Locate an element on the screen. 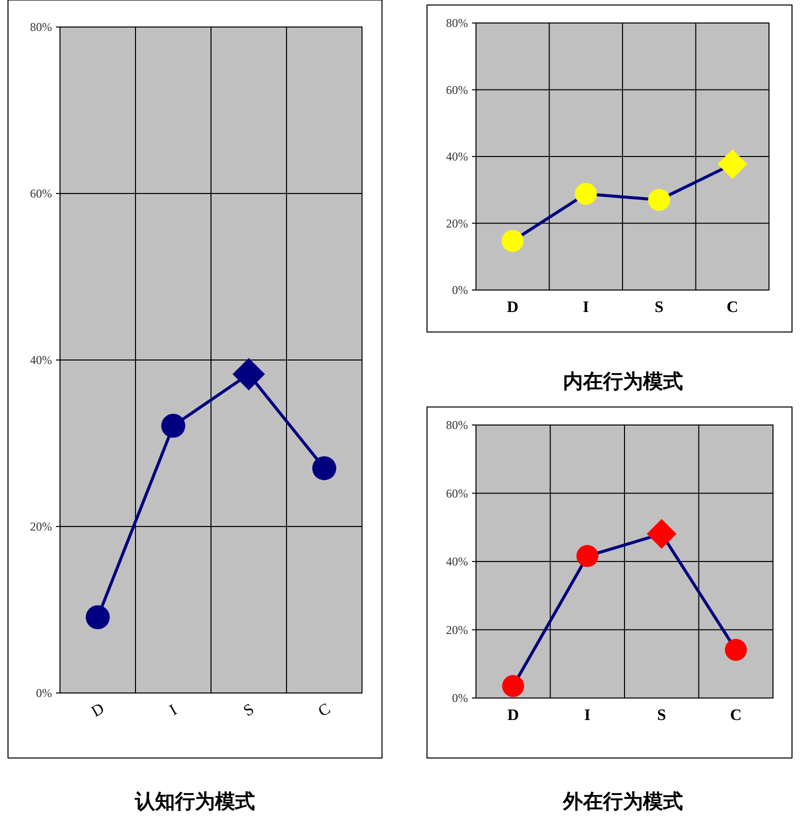  text: 认知行为模式 is located at coordinates (194, 801).